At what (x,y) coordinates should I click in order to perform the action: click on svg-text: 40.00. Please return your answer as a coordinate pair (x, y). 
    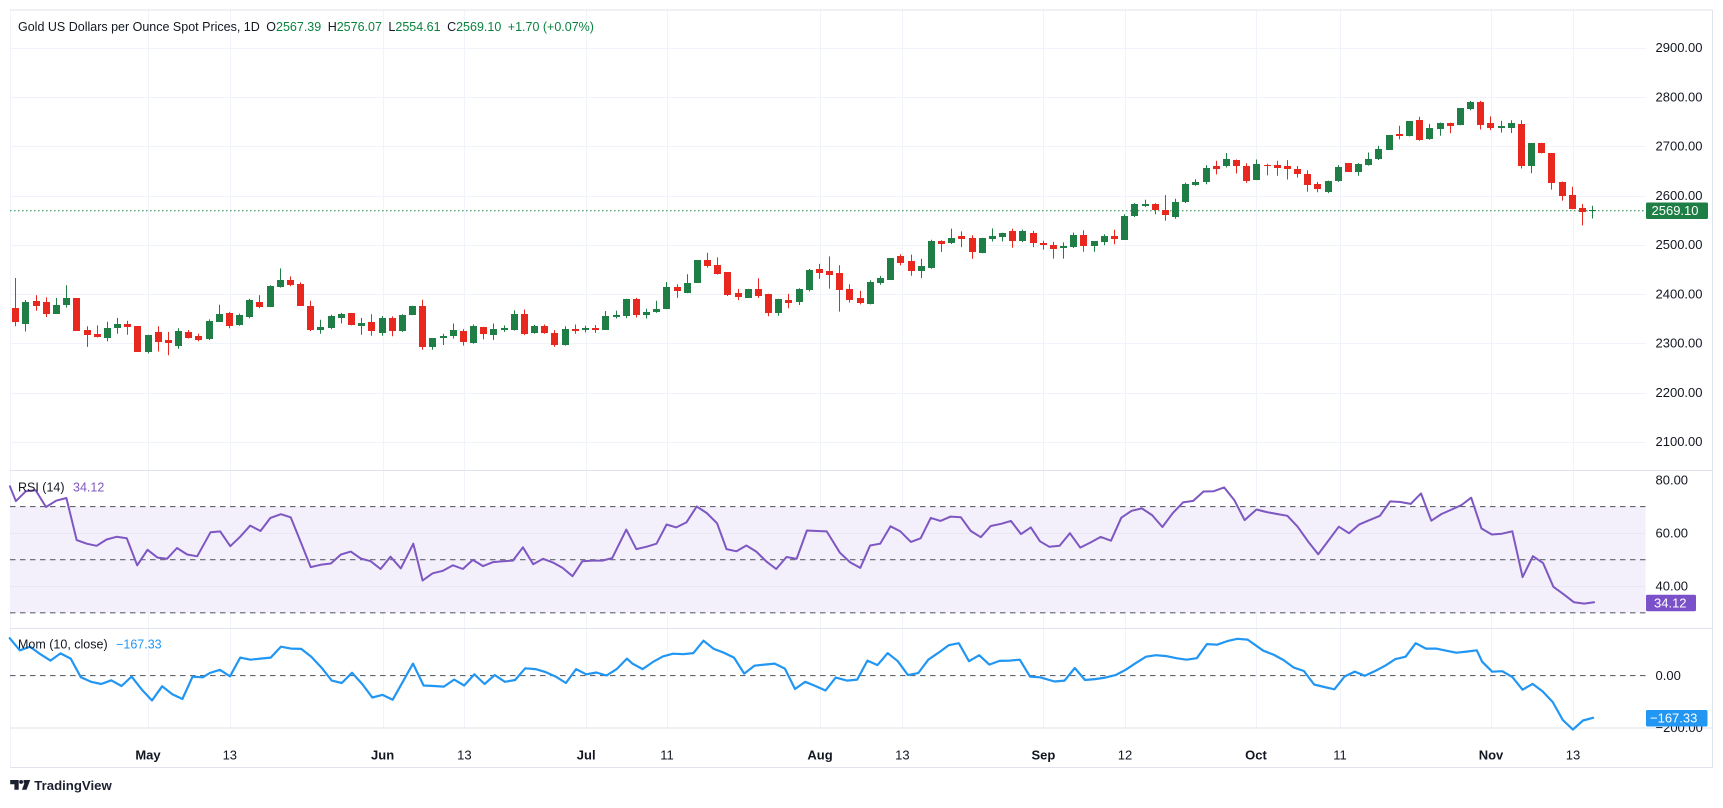
    Looking at the image, I should click on (1672, 586).